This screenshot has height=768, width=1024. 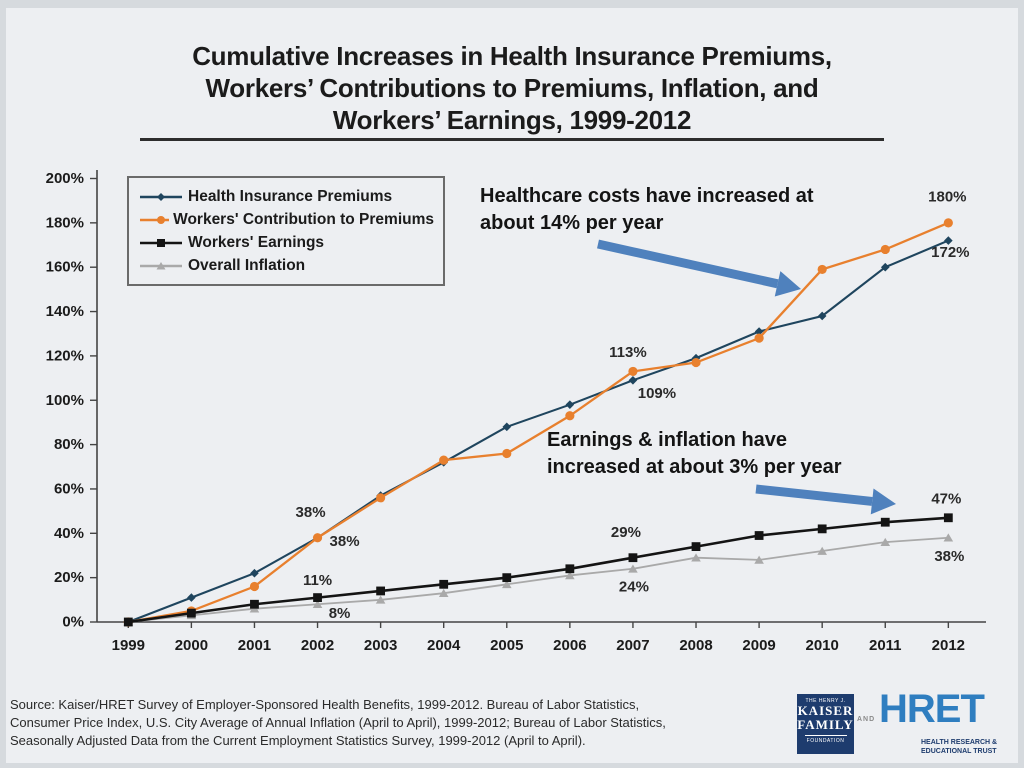 I want to click on annotation-healthcare-line-1: Healthcare costs have increased at, so click(x=647, y=196).